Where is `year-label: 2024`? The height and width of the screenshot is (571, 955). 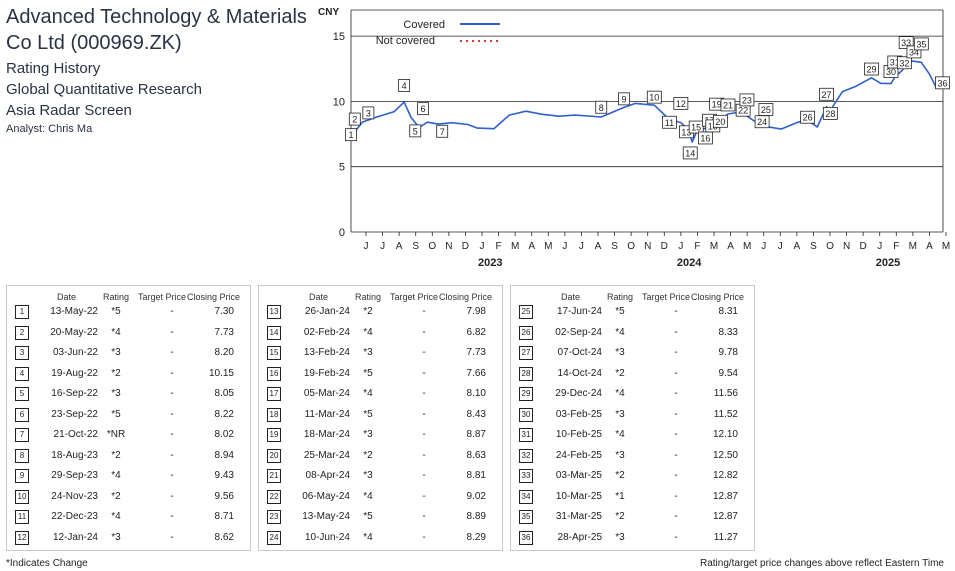 year-label: 2024 is located at coordinates (689, 263).